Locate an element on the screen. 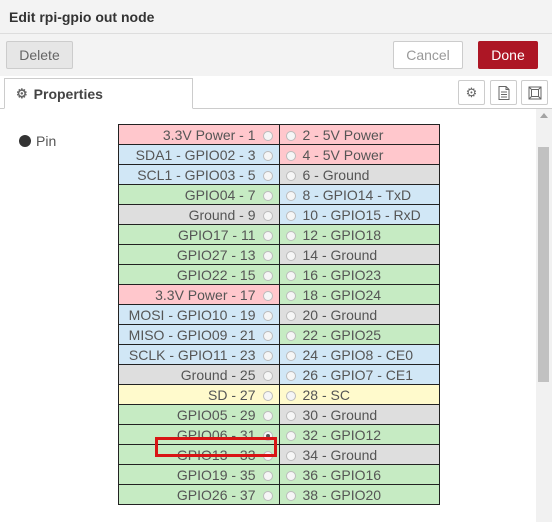 This screenshot has width=552, height=522. description-button is located at coordinates (503, 92).